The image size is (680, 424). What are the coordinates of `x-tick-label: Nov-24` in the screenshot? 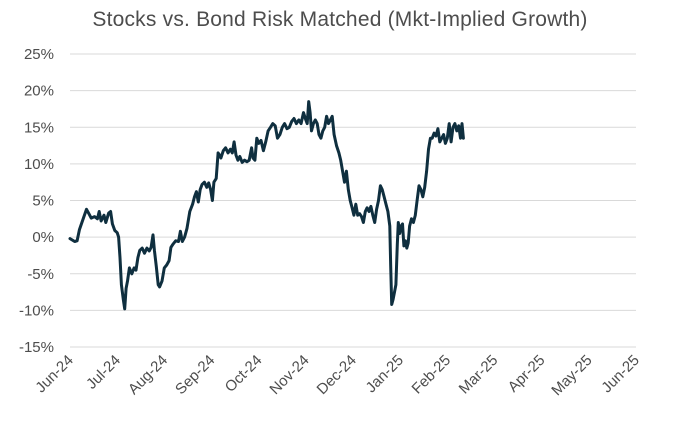 It's located at (289, 375).